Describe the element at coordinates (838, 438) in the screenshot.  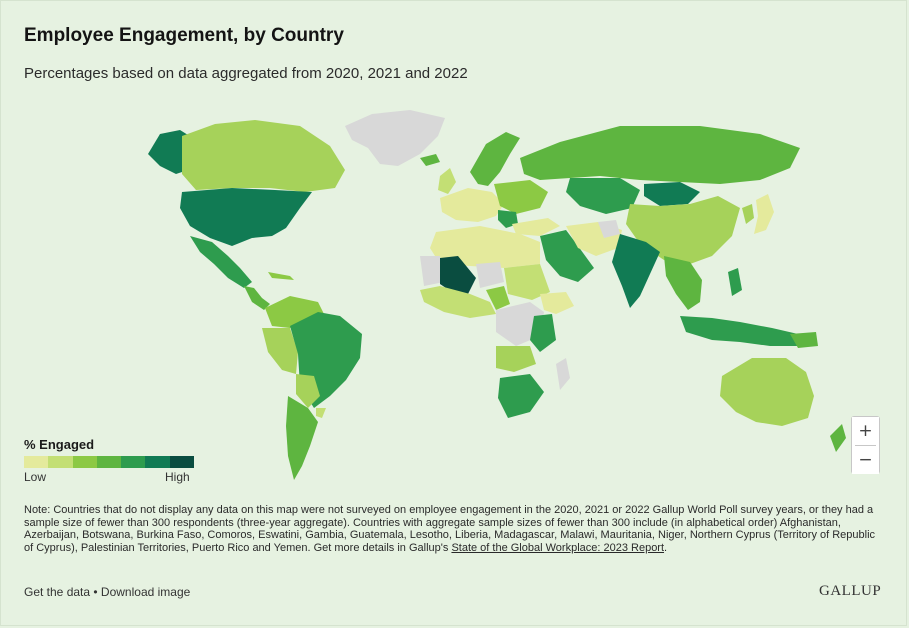
I see `country-new-zealand` at that location.